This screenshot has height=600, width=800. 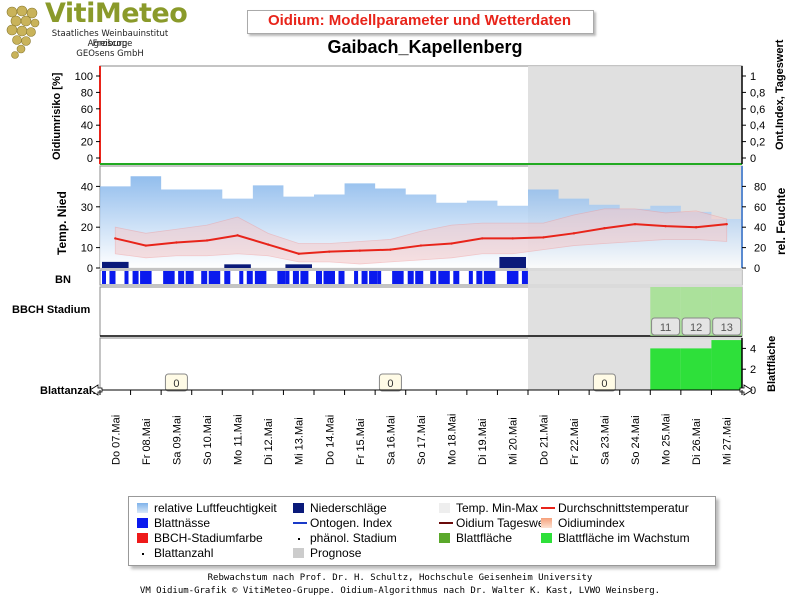 What do you see at coordinates (87, 143) in the screenshot?
I see `risk-tick-label: 20` at bounding box center [87, 143].